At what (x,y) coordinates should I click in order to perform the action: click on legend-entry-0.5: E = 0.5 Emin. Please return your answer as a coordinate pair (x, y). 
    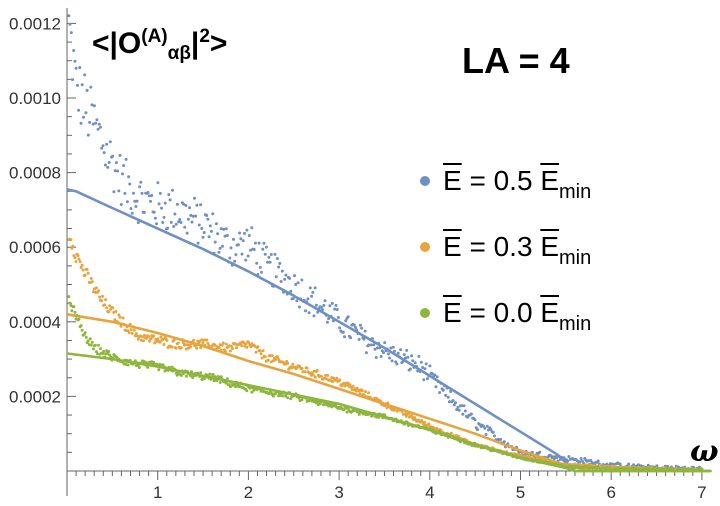
    Looking at the image, I should click on (505, 181).